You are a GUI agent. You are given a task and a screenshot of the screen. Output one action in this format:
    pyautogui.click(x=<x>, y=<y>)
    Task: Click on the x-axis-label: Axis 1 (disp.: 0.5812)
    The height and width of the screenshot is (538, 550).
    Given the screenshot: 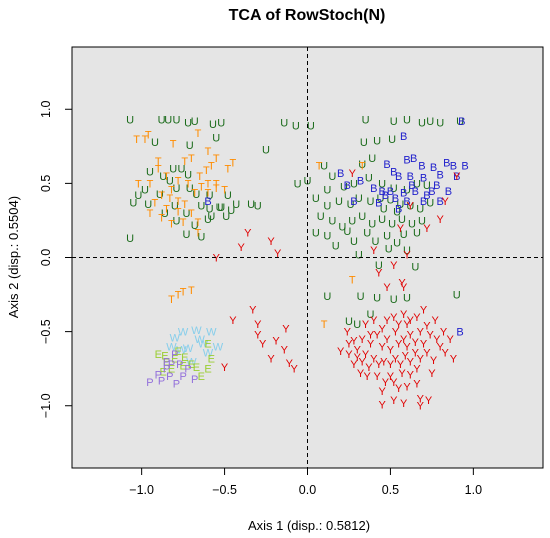 What is the action you would take?
    pyautogui.click(x=309, y=525)
    